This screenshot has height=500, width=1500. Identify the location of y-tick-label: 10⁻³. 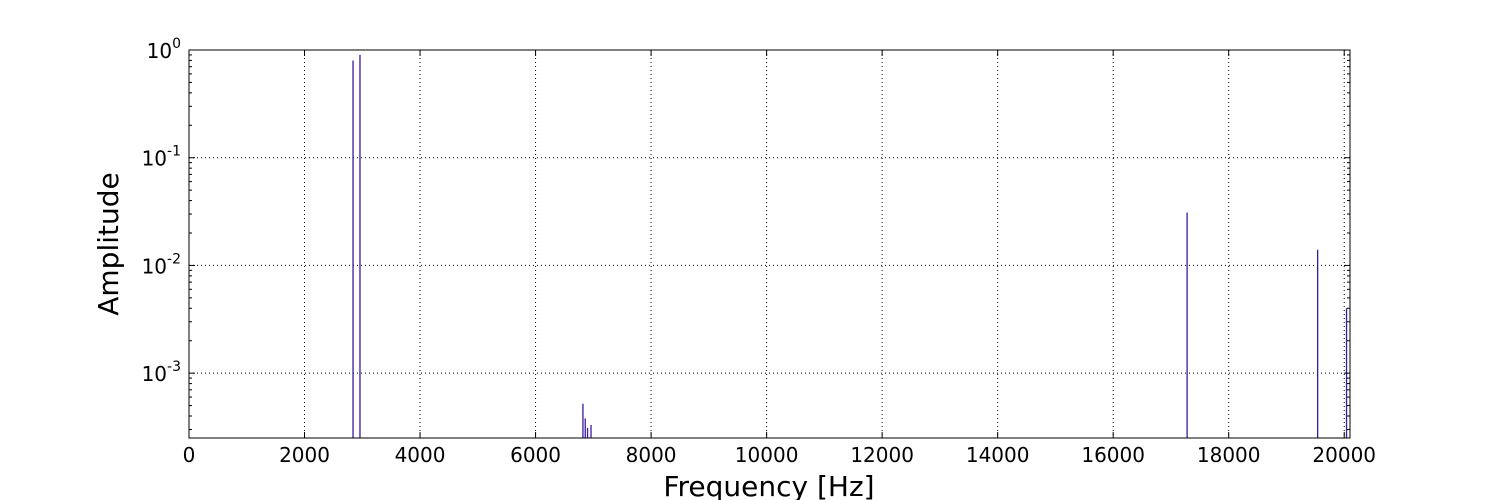
(161, 372).